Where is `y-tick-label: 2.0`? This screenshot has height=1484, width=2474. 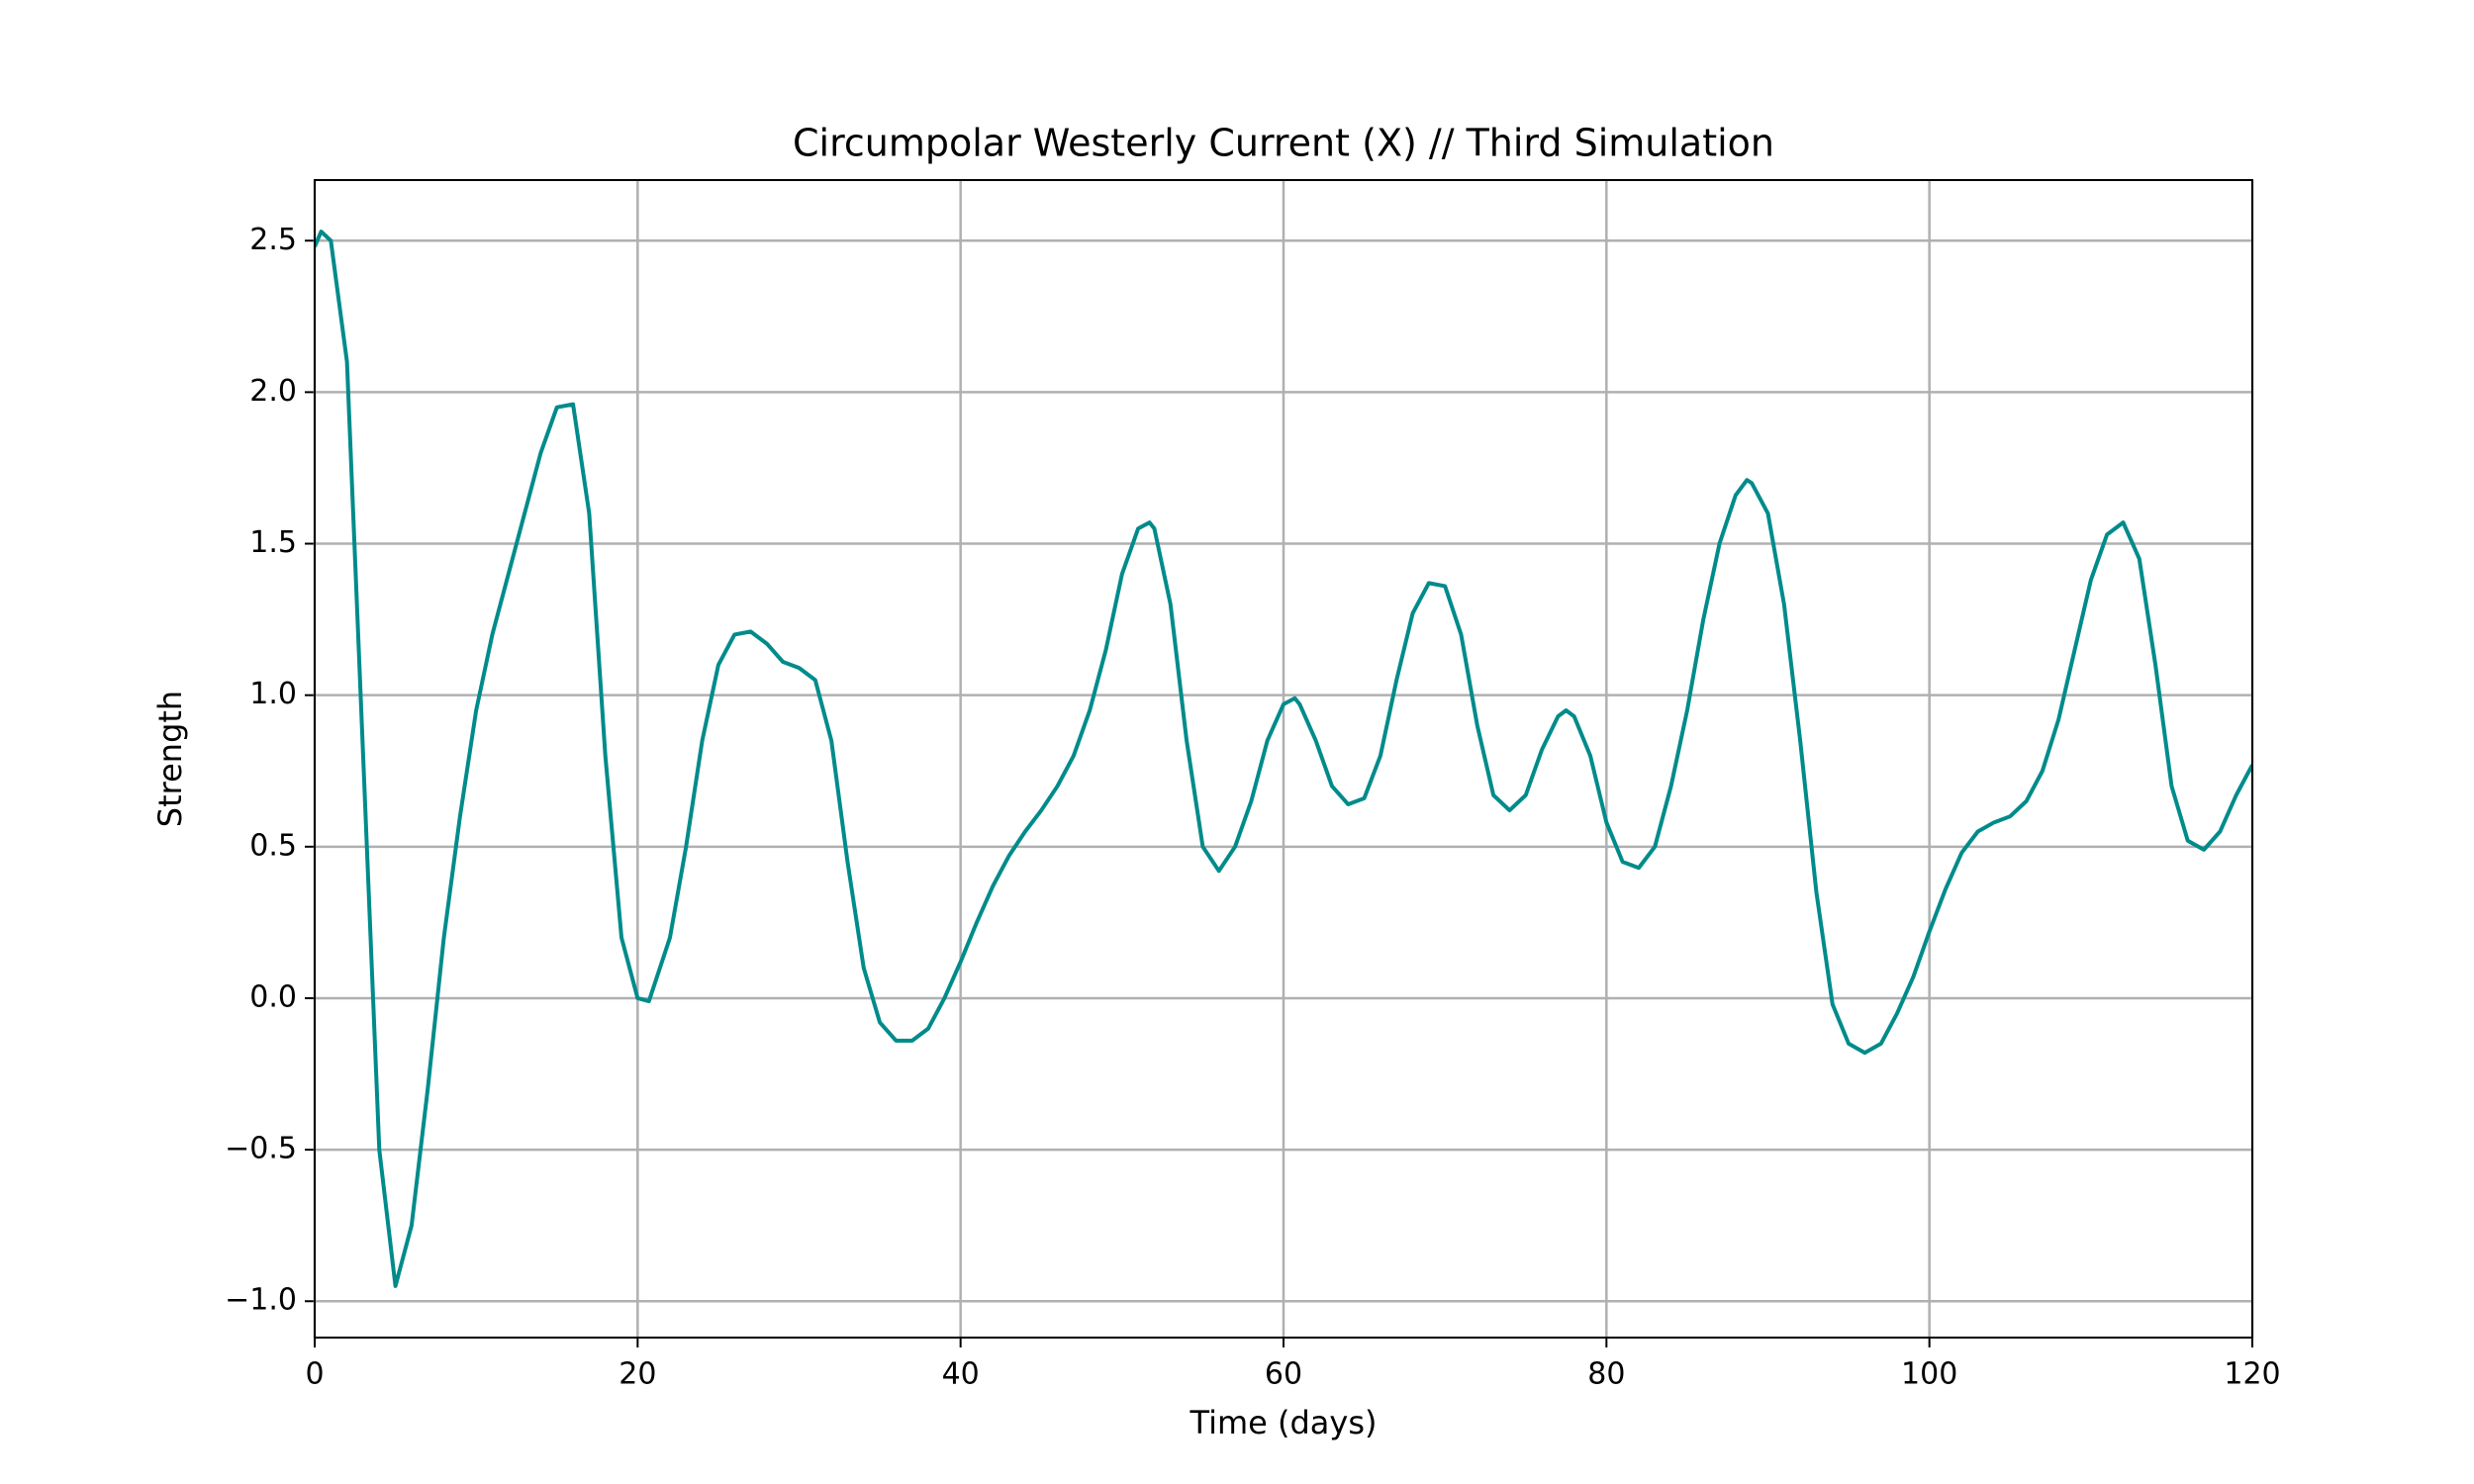
y-tick-label: 2.0 is located at coordinates (273, 391).